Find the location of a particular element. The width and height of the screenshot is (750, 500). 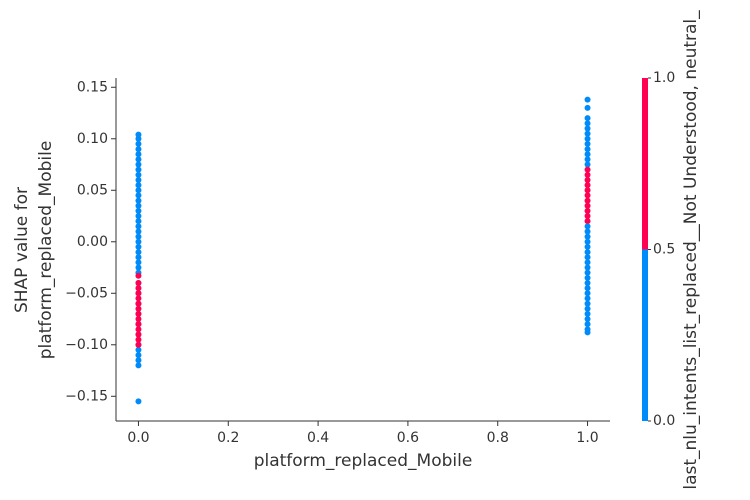

y-tick-label: −0.15 is located at coordinates (86, 396).